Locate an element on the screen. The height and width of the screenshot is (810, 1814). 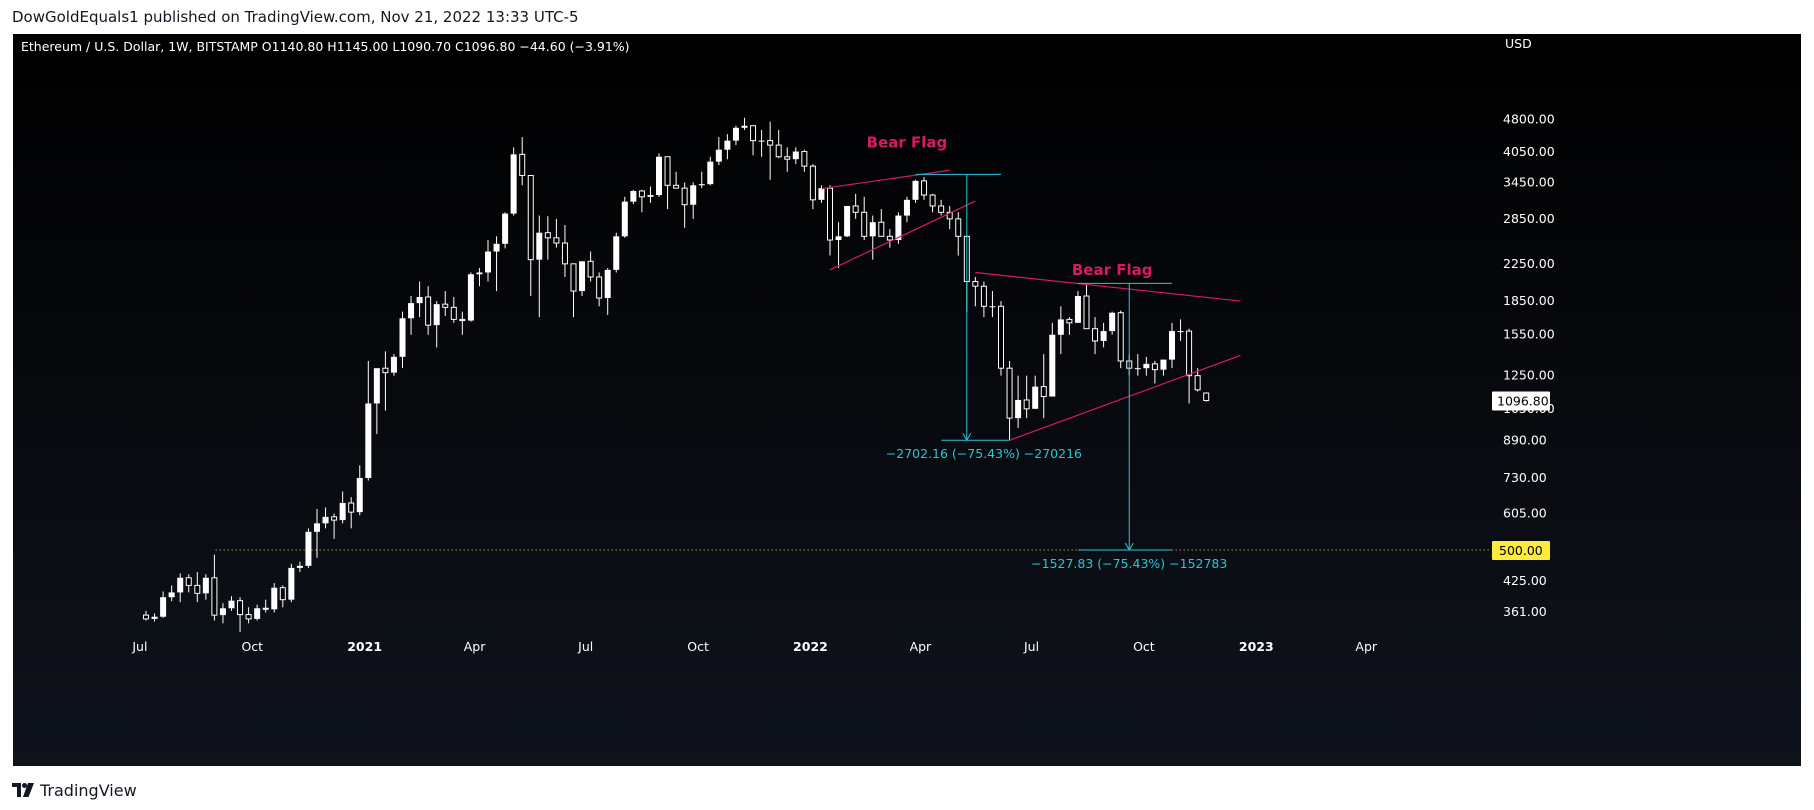
y-tick-label: 1250.00 is located at coordinates (1529, 375).